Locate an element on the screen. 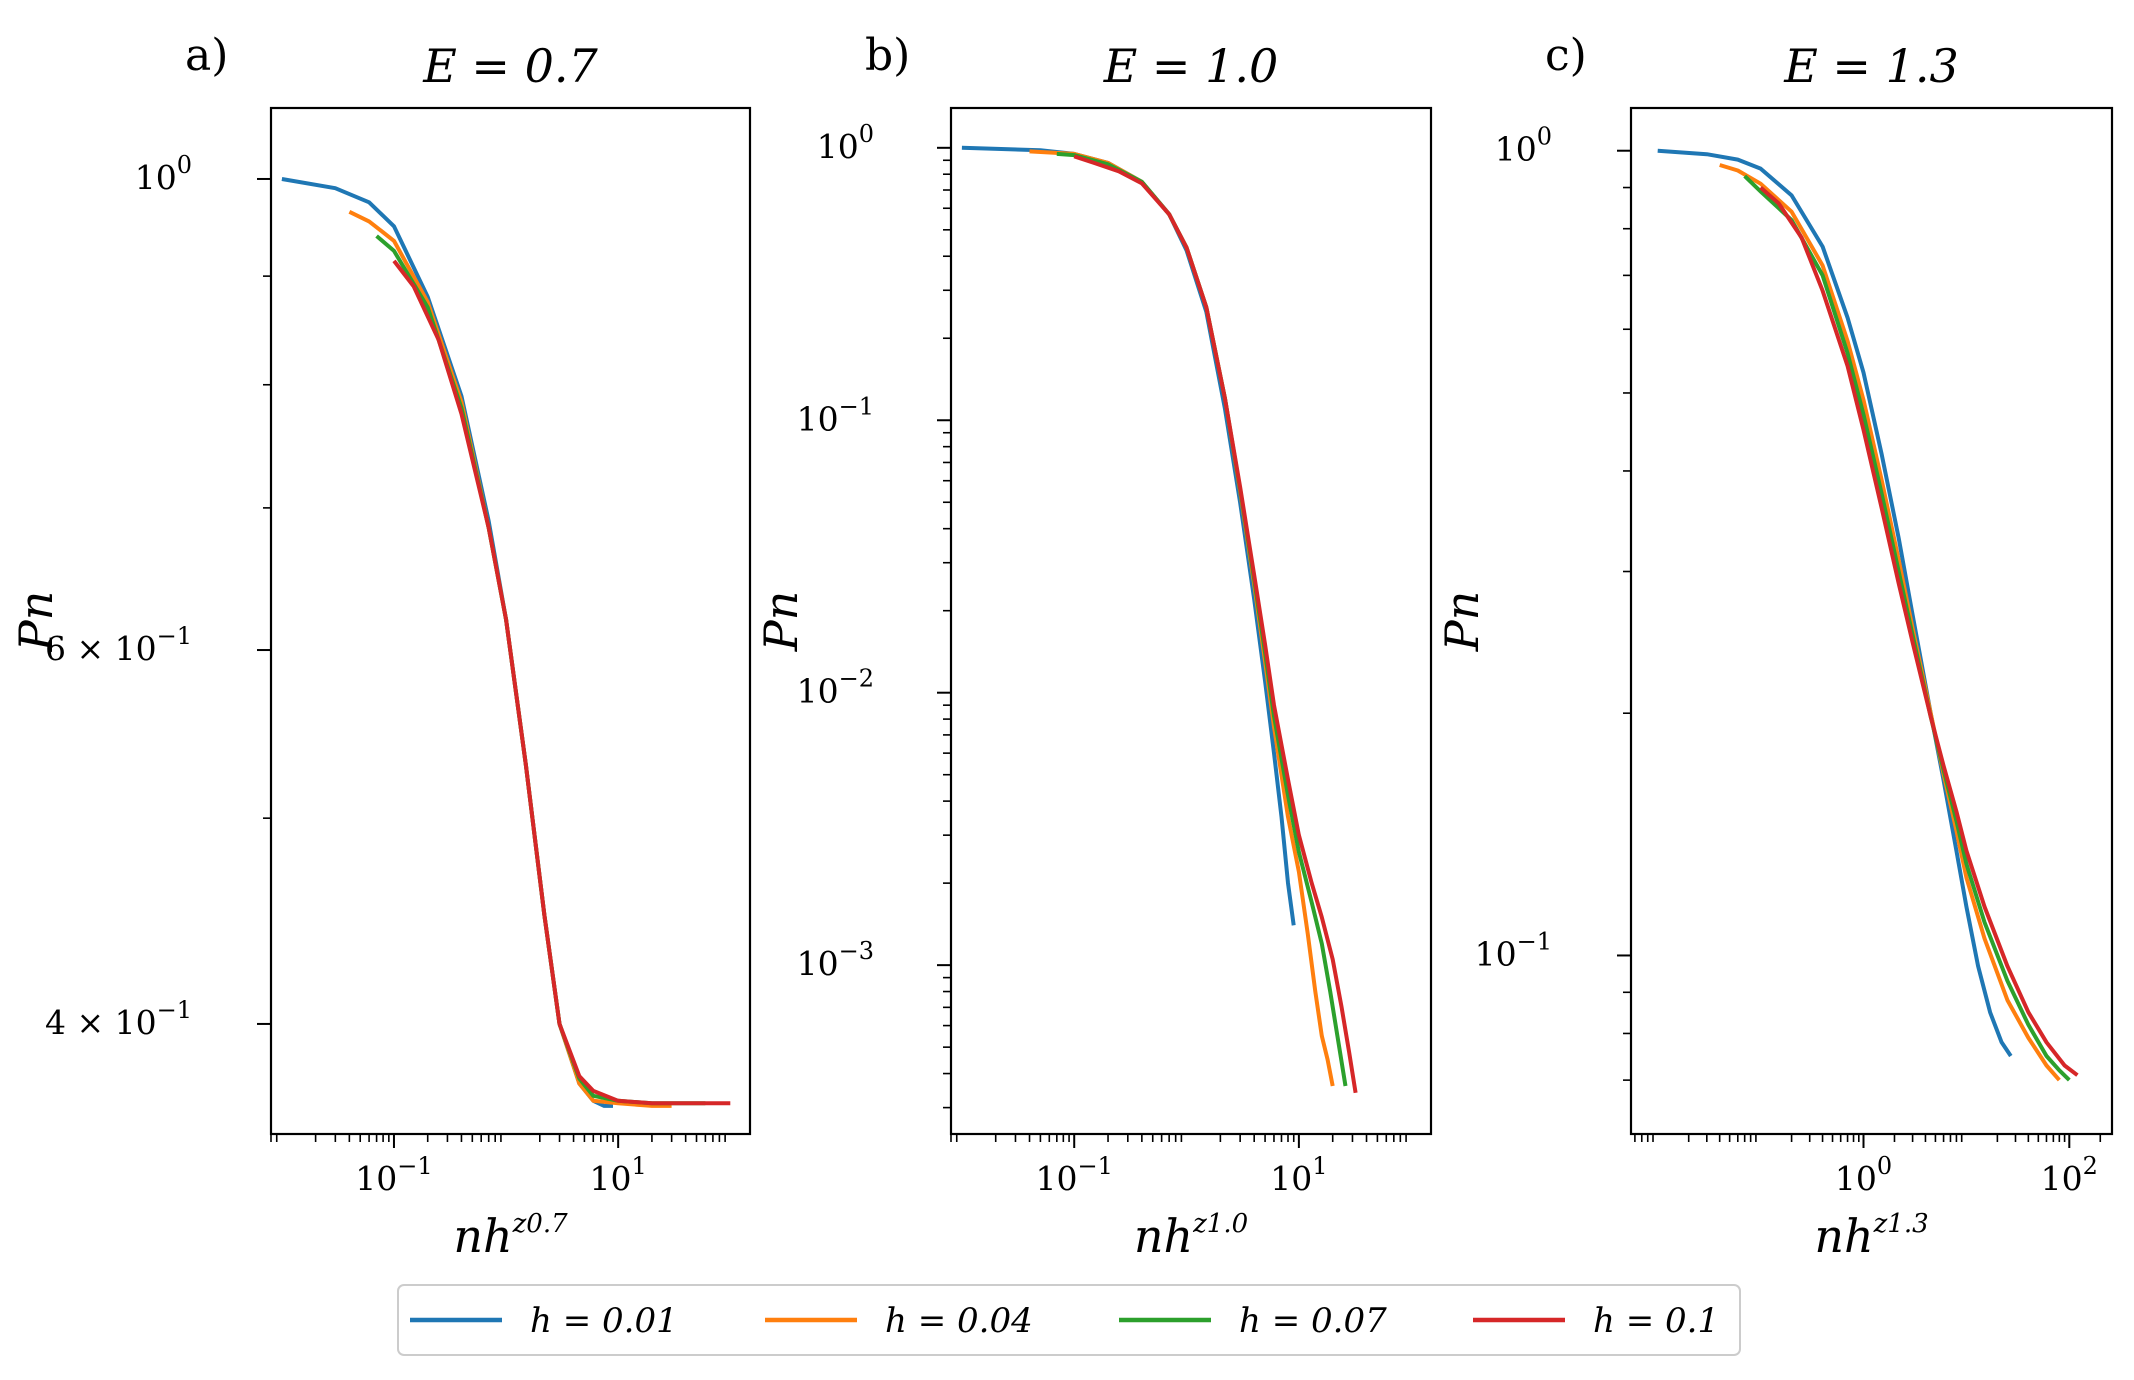  panel-label: a) is located at coordinates (206, 55).